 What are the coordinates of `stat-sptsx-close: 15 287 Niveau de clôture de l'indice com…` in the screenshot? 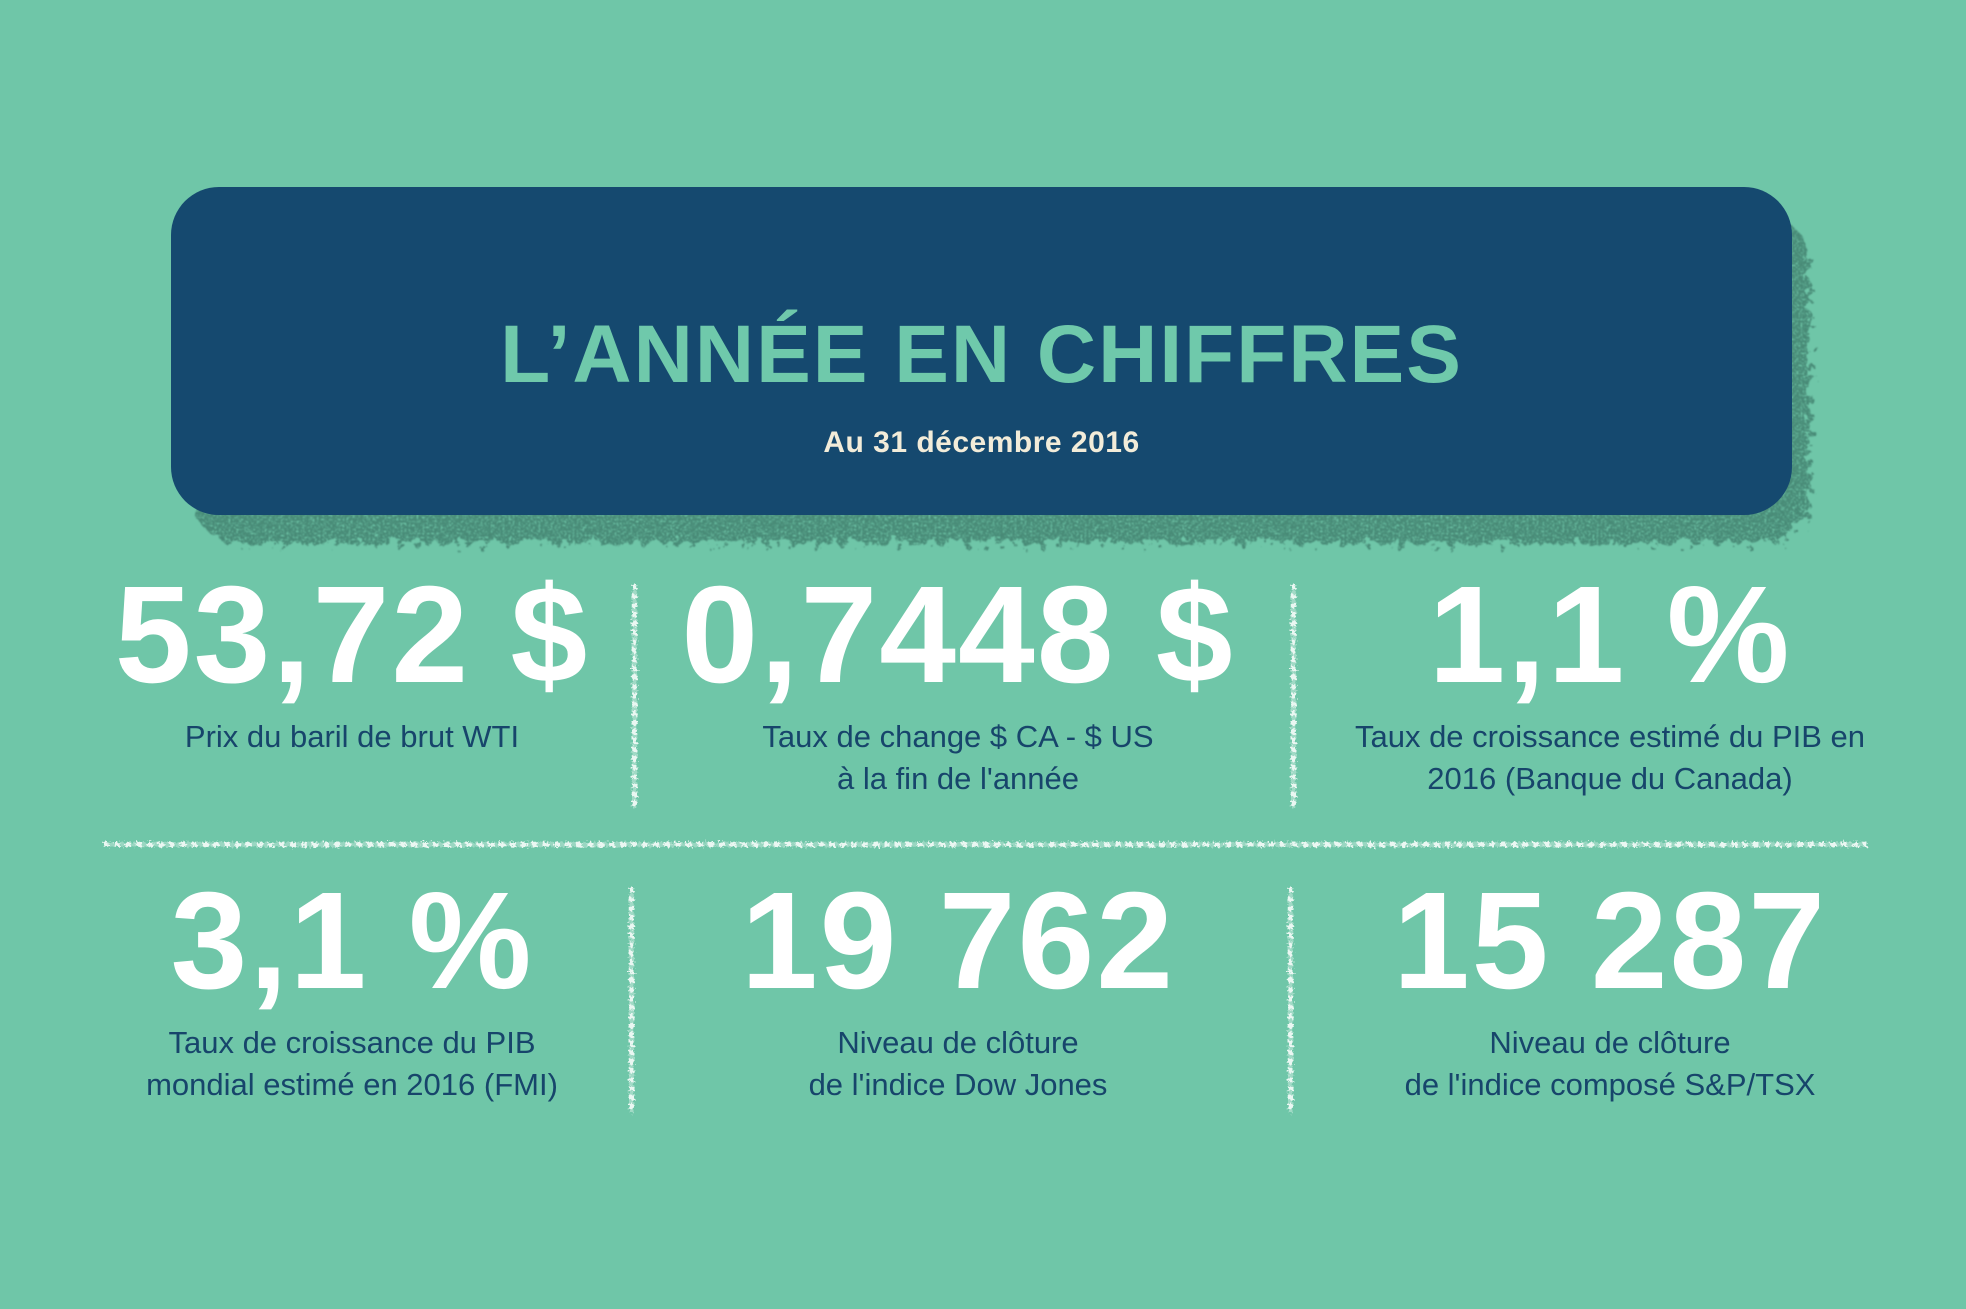 It's located at (1610, 986).